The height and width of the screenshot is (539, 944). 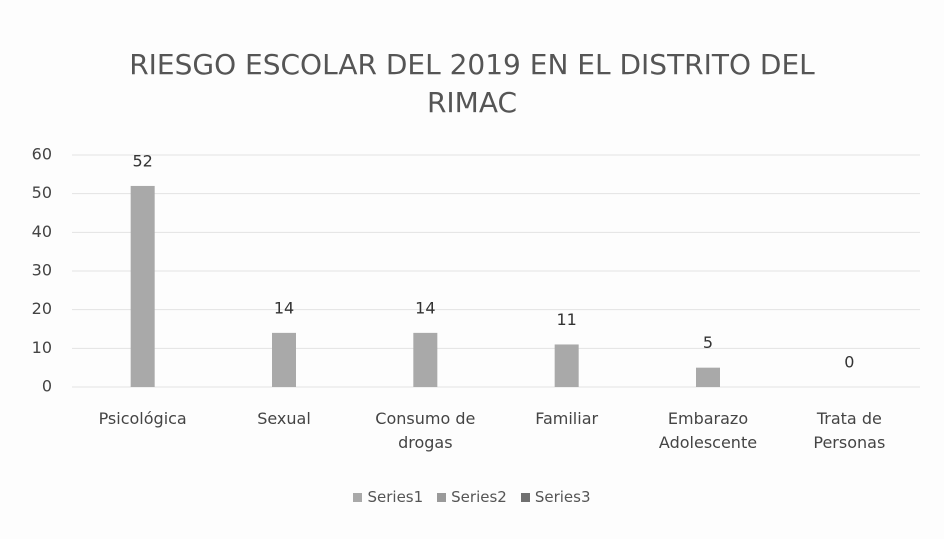 I want to click on data-label: 0, so click(x=849, y=362).